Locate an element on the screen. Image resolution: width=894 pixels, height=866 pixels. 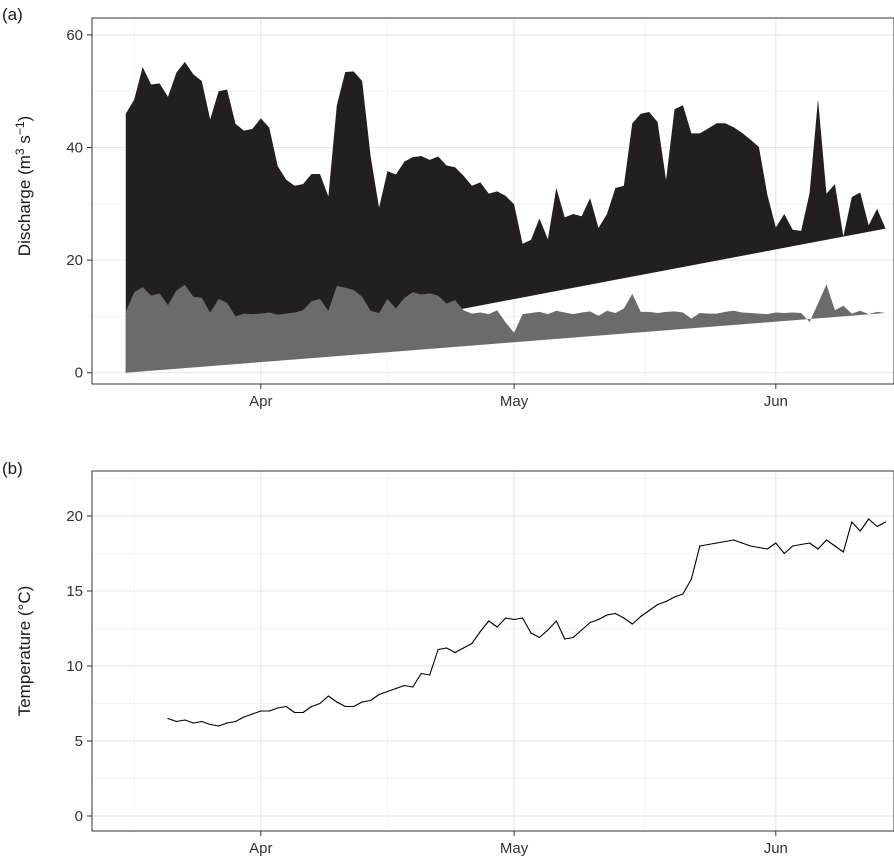
temperature-y-axis-title: Temperature (°C) is located at coordinates (24, 651).